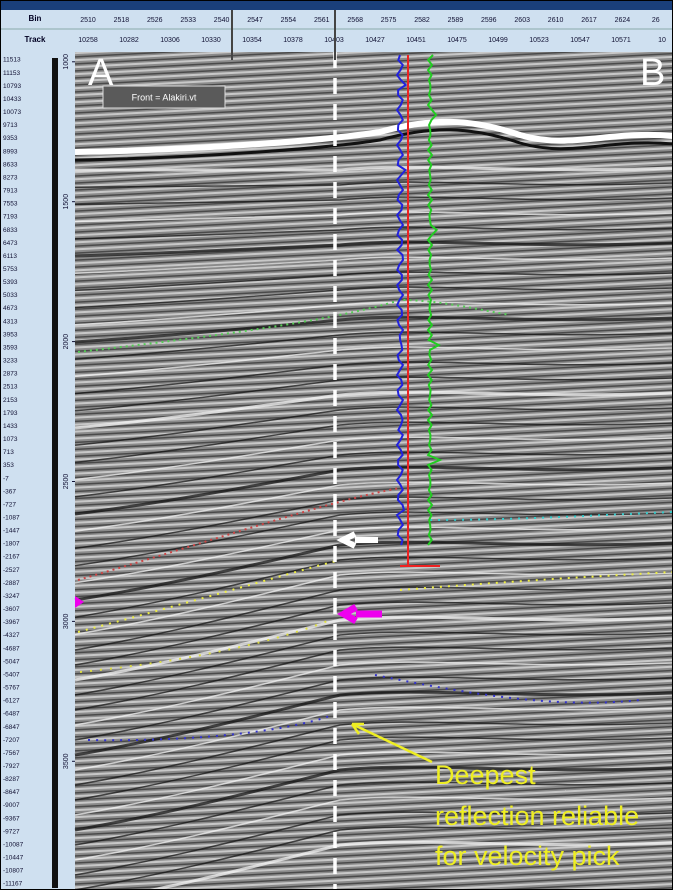  What do you see at coordinates (122, 20) in the screenshot?
I see `bin-label: 2518` at bounding box center [122, 20].